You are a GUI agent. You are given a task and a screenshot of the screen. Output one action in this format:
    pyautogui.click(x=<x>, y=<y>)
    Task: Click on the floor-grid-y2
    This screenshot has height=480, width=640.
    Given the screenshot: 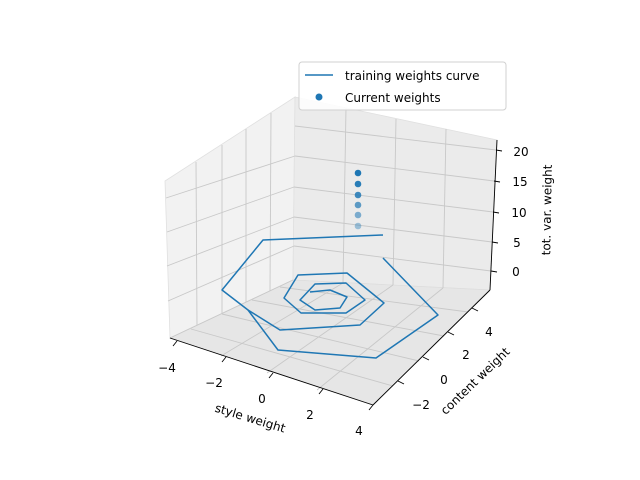 What is the action you would take?
    pyautogui.click(x=320, y=337)
    